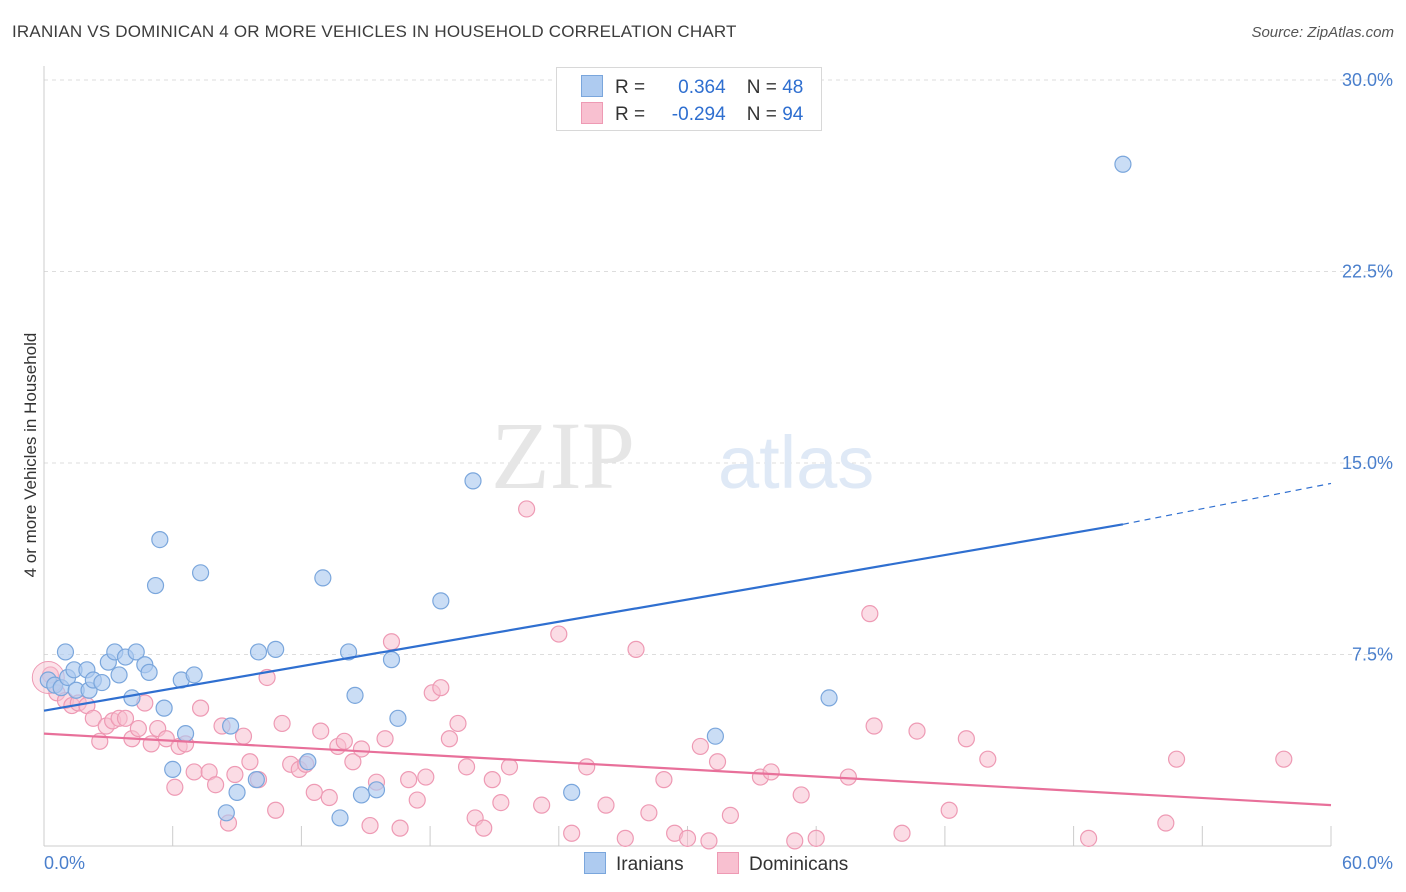 This screenshot has width=1406, height=892. What do you see at coordinates (761, 87) in the screenshot?
I see `legend-n-label: N =` at bounding box center [761, 87].